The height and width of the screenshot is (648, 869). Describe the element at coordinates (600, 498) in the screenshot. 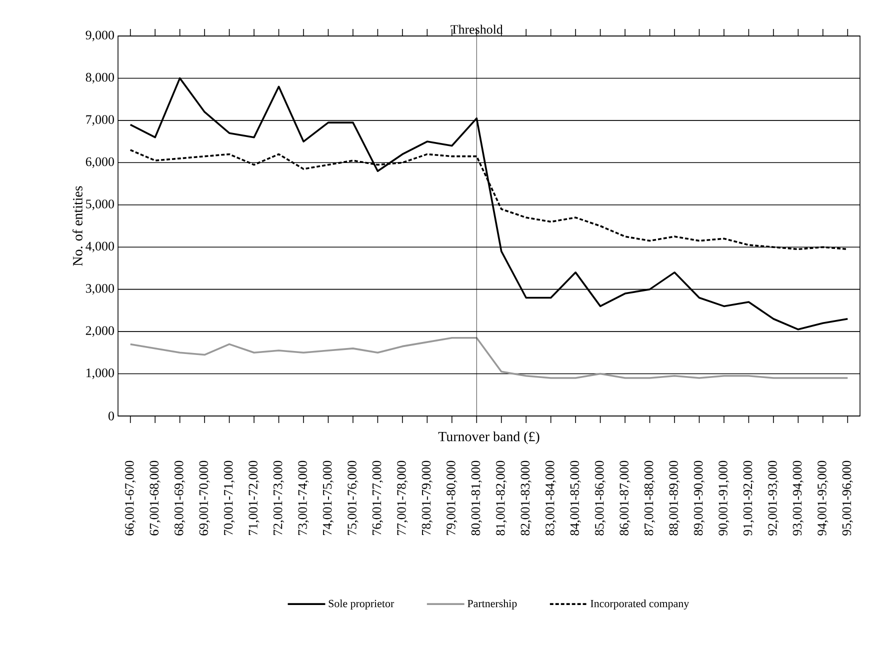

I see `x-tick-label: 85,001-86,000` at that location.